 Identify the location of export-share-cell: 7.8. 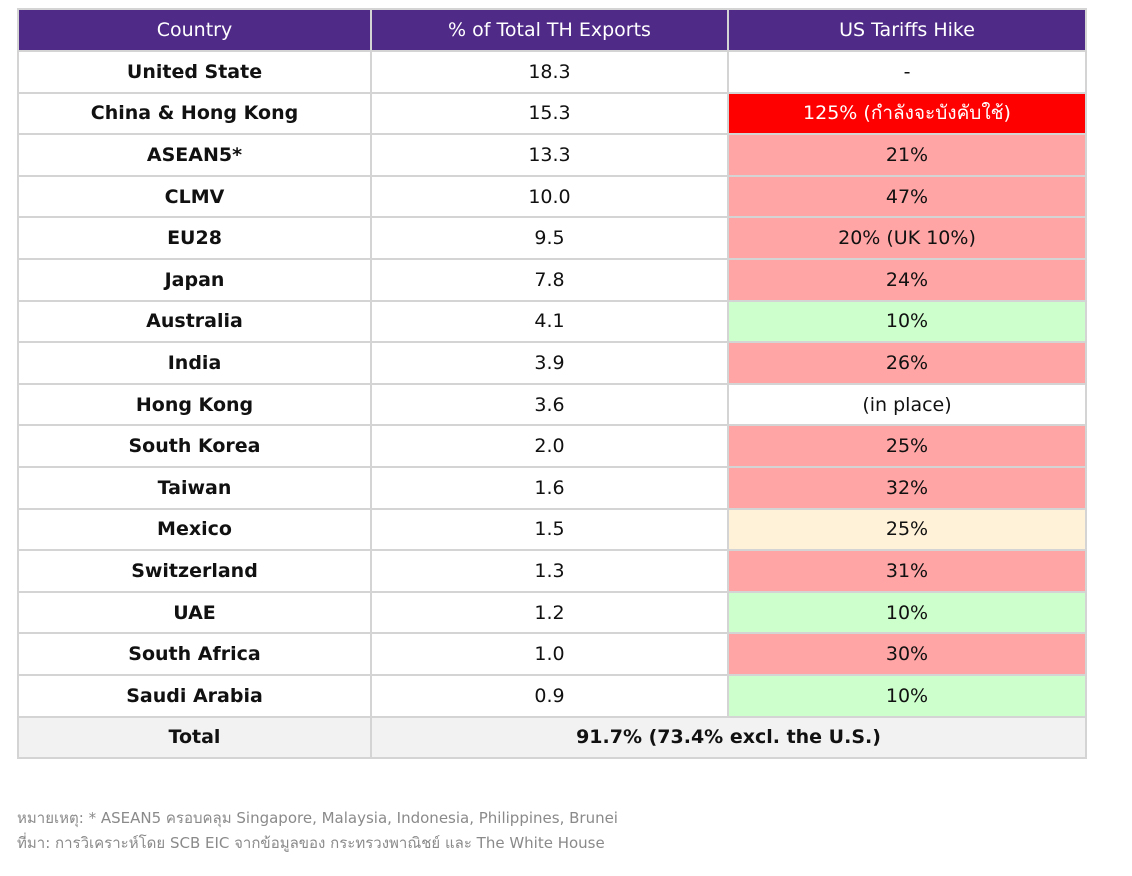
(549, 279).